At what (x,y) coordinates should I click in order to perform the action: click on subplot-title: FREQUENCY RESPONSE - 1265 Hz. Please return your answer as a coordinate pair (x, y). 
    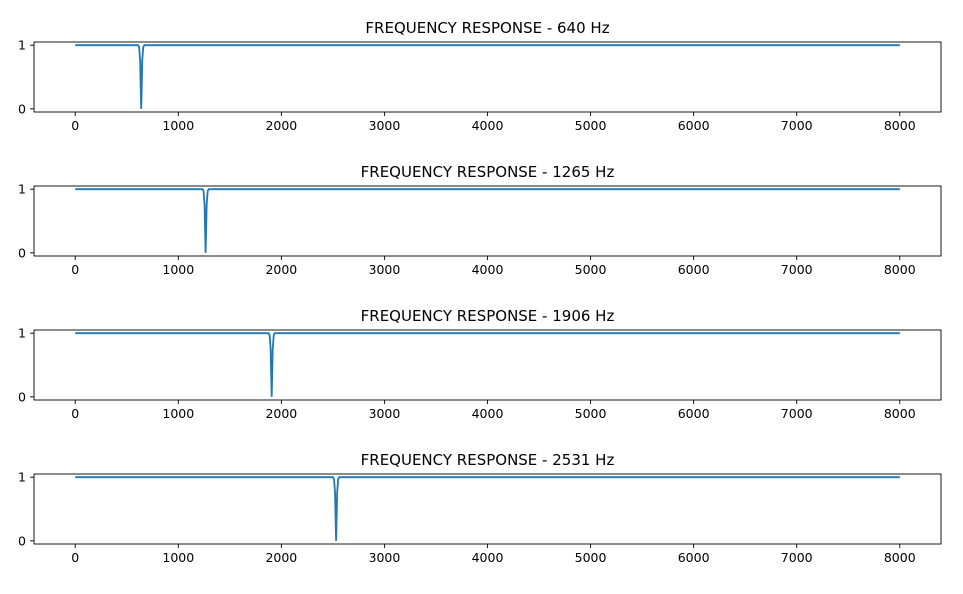
    Looking at the image, I should click on (488, 172).